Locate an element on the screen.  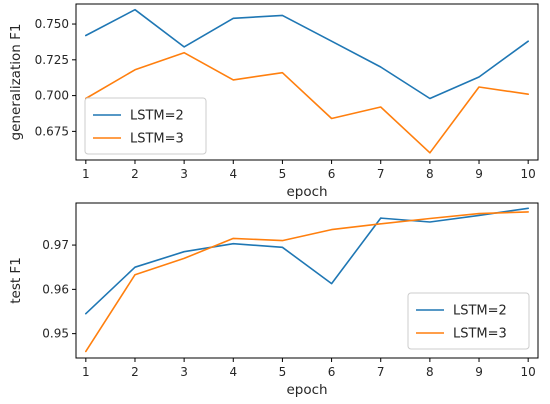
y-tick-label: 0.97 is located at coordinates (55, 245).